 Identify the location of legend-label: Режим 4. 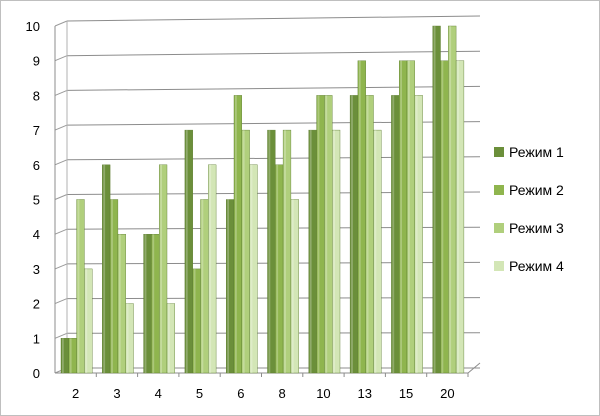
(536, 266).